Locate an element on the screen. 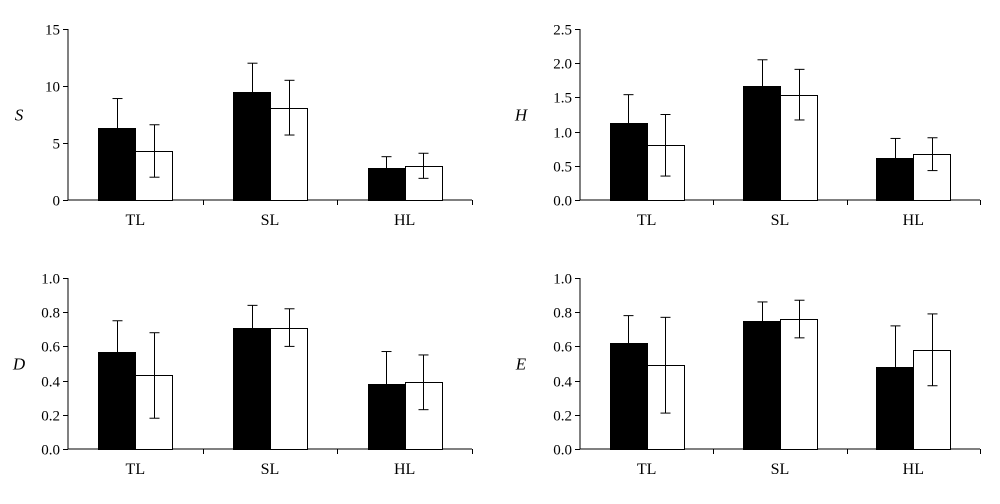 This screenshot has width=1000, height=504. y-axis-label: D is located at coordinates (19, 364).